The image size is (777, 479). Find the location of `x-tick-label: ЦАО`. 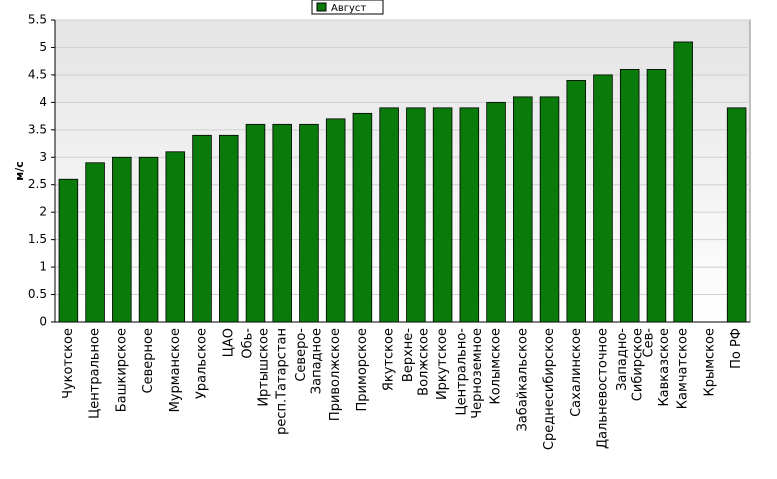

x-tick-label: ЦАО is located at coordinates (228, 342).